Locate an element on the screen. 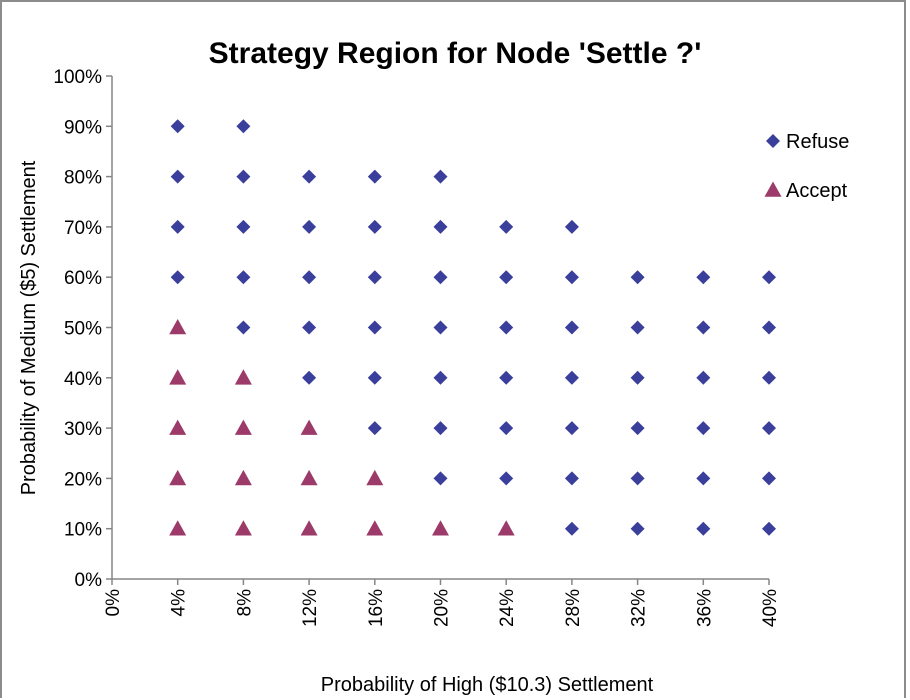  x-tick-label: 36% is located at coordinates (704, 608).